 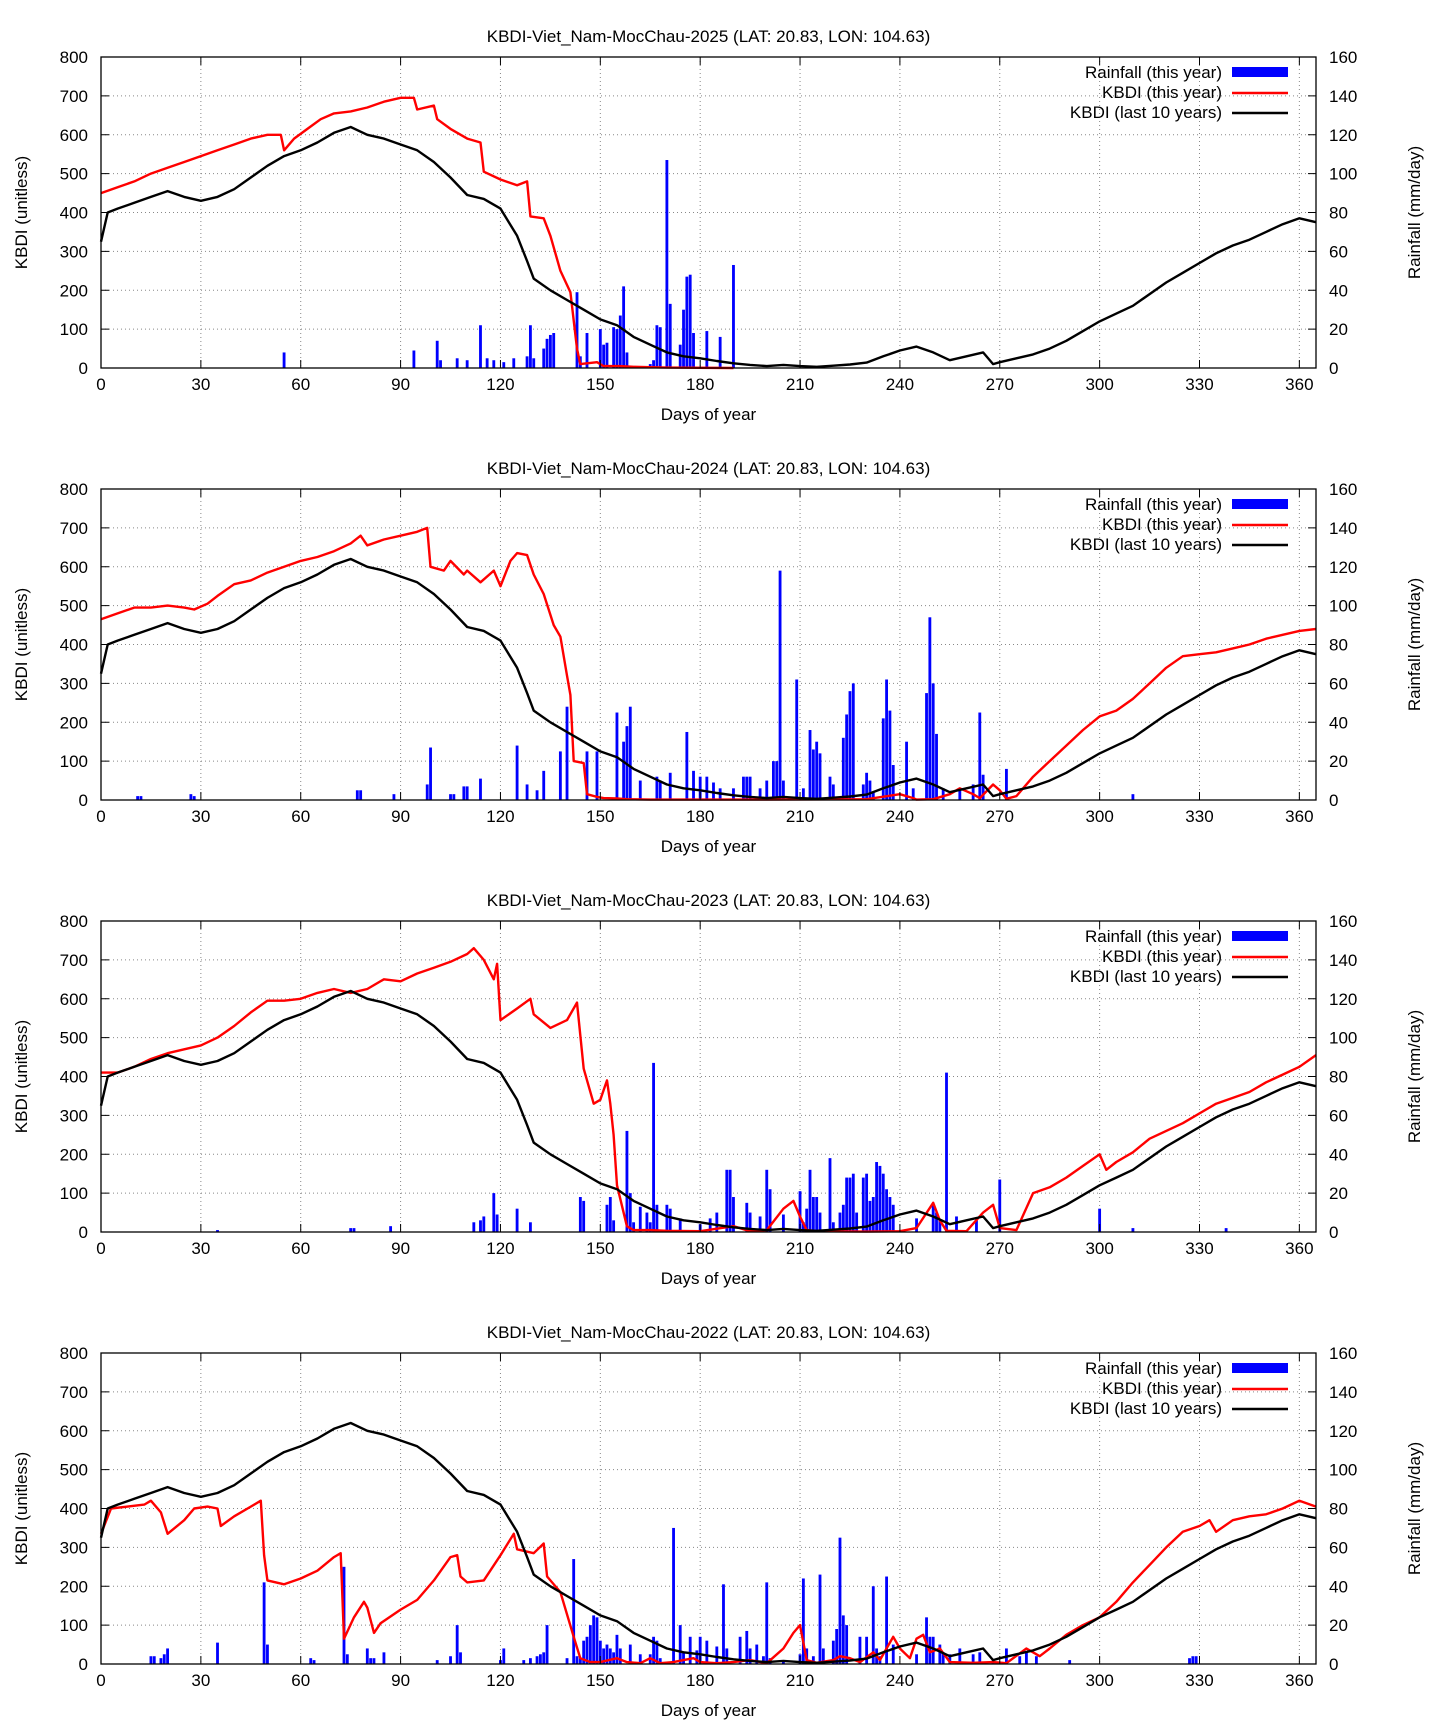 What do you see at coordinates (74, 921) in the screenshot?
I see `y-tick-label: 800` at bounding box center [74, 921].